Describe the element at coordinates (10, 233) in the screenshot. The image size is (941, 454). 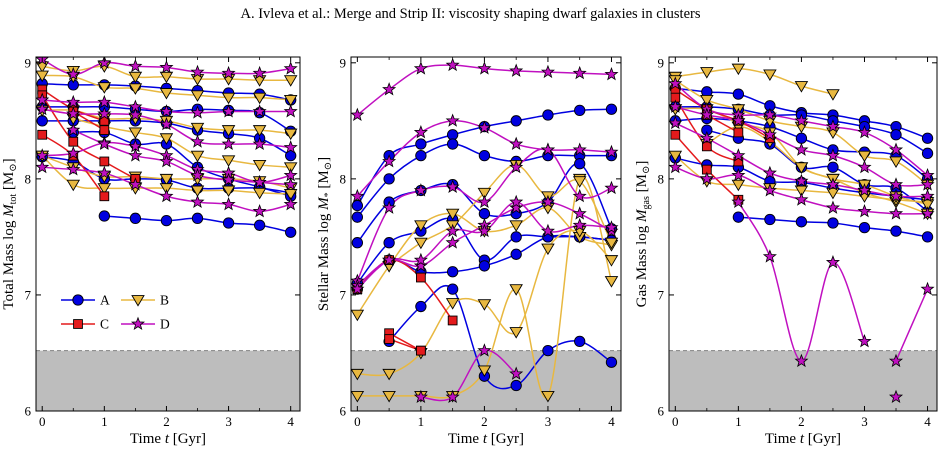
I see `y-axis-label: Total Mass log Mtot [M⊙]` at that location.